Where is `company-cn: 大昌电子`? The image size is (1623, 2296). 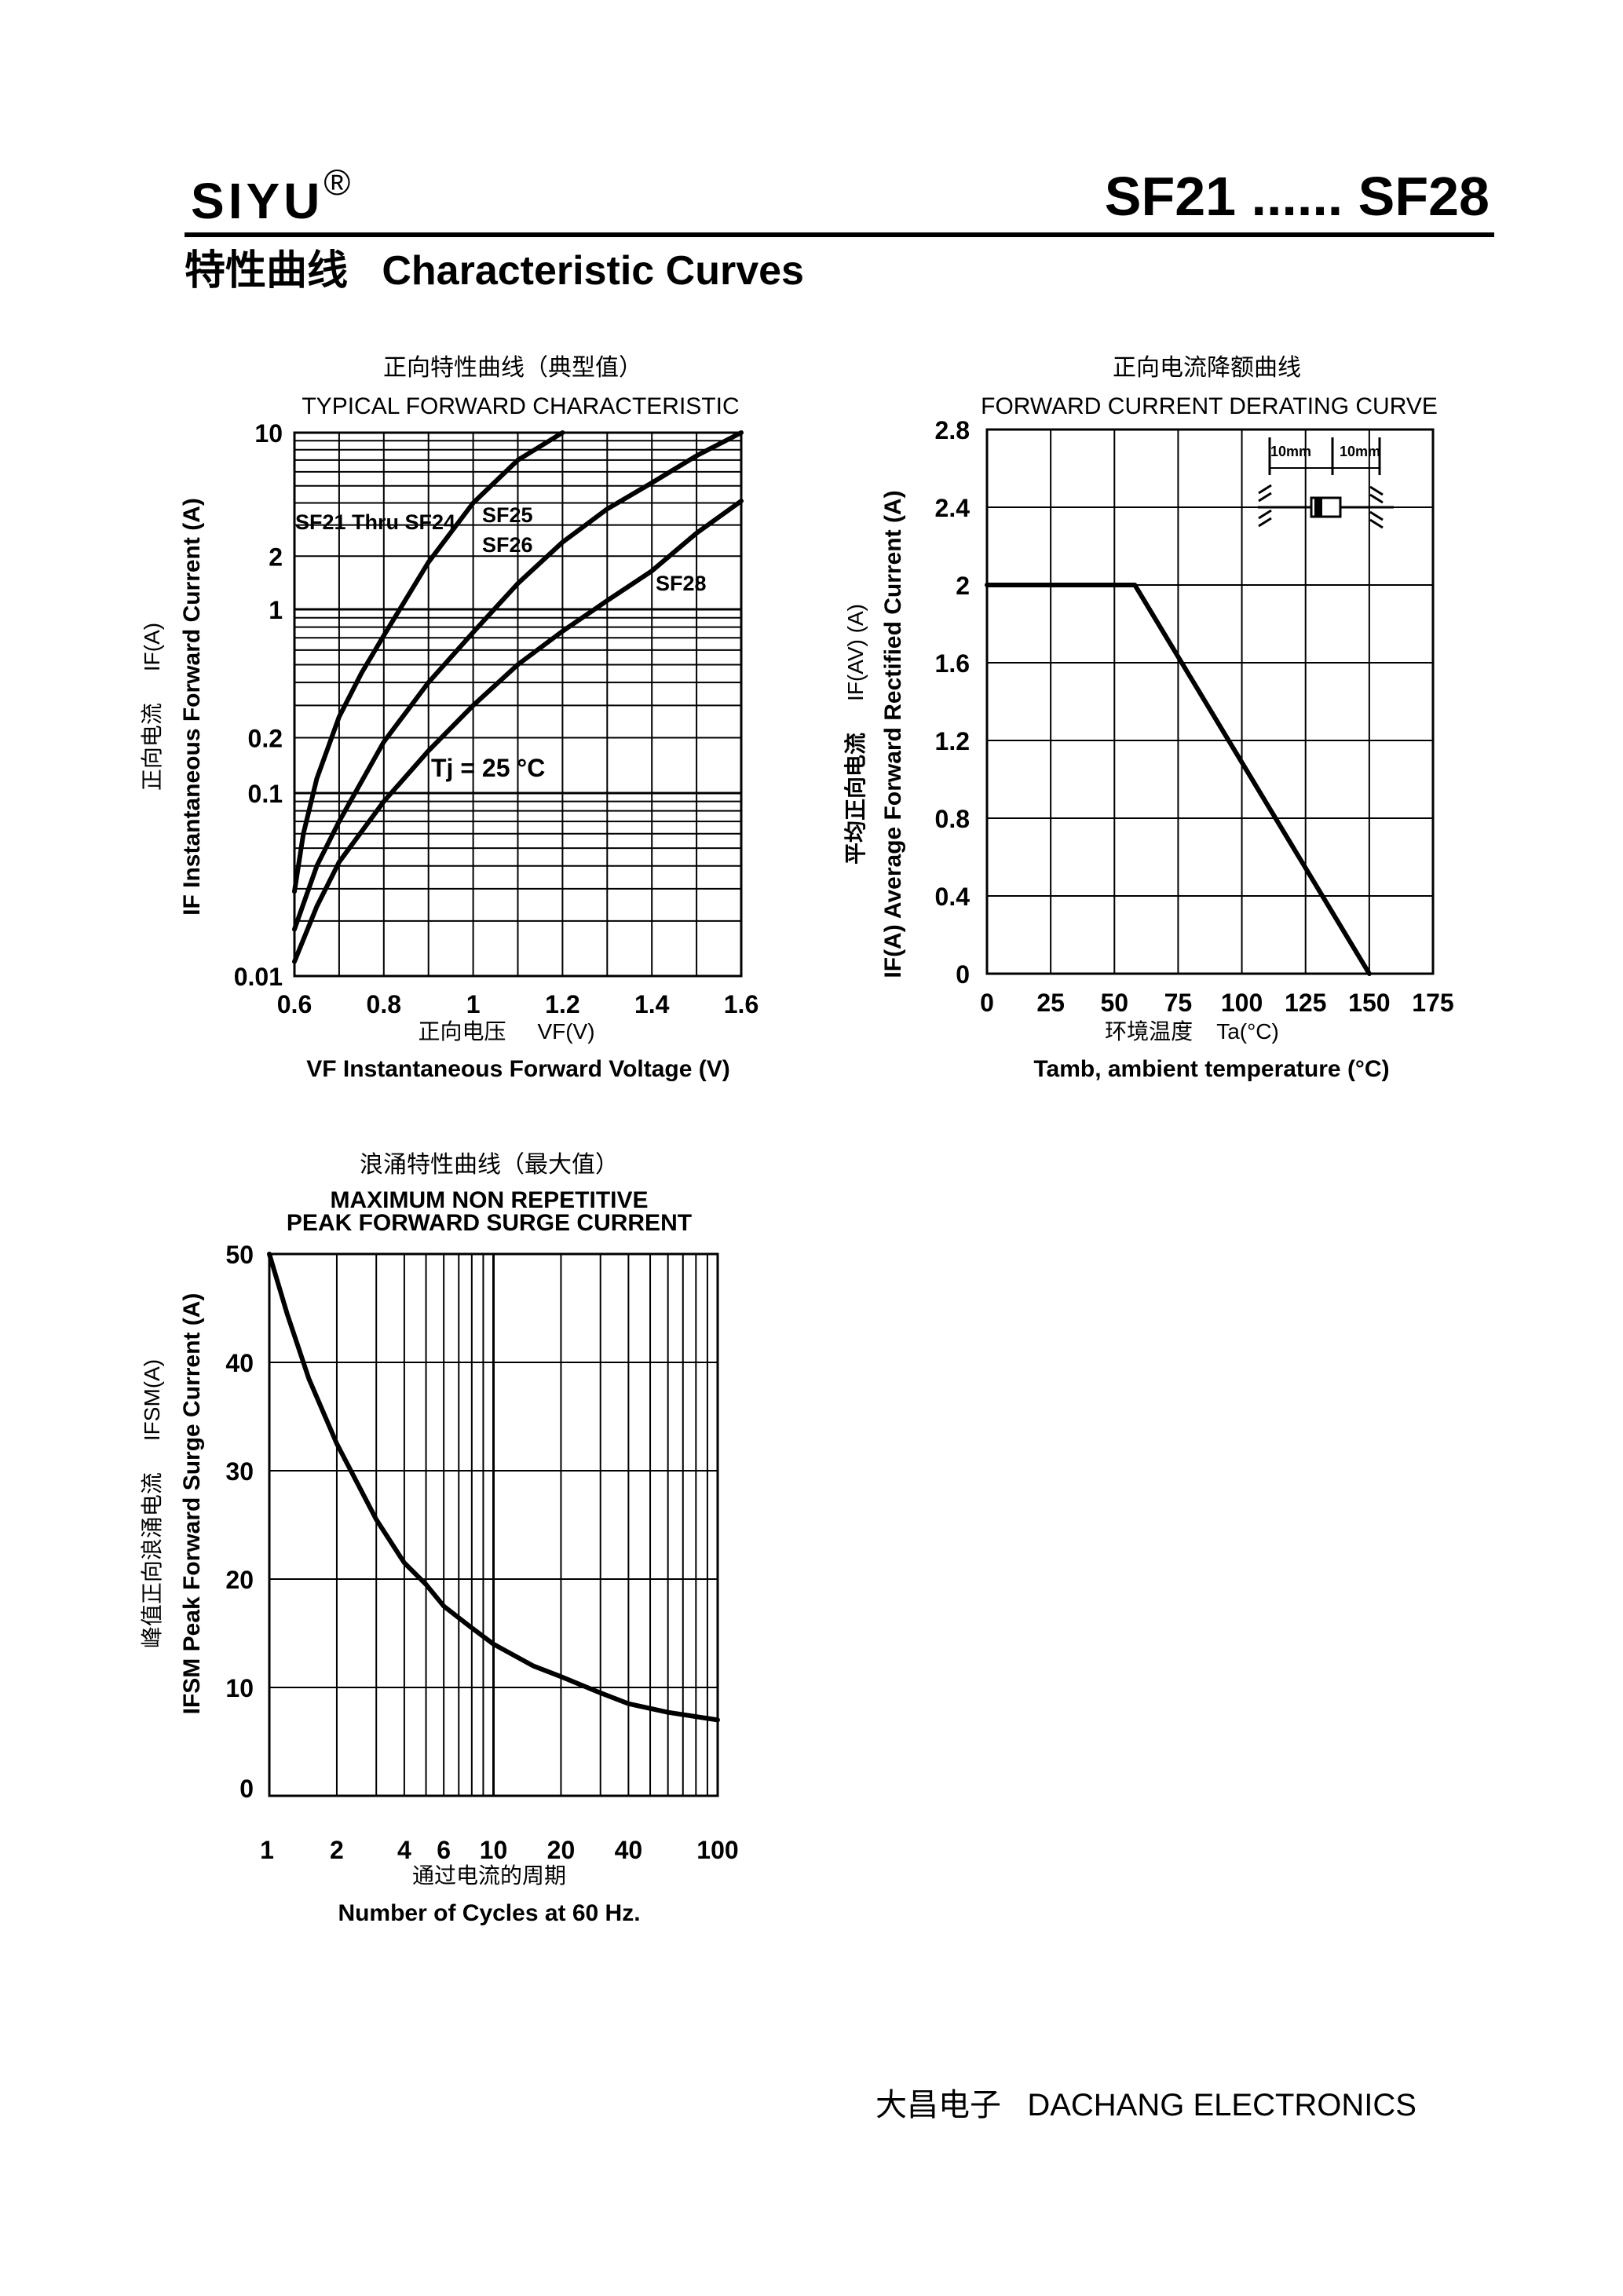
company-cn: 大昌电子 is located at coordinates (938, 2105).